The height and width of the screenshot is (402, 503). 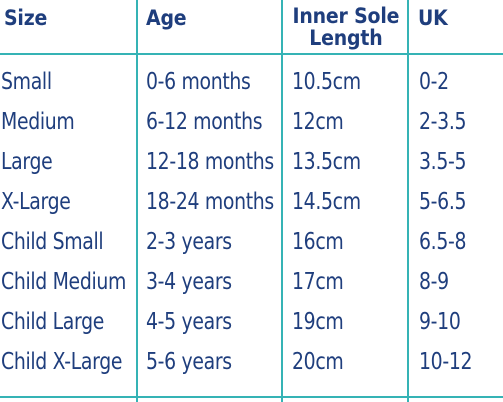 What do you see at coordinates (38, 122) in the screenshot?
I see `row-1-size: Medium` at bounding box center [38, 122].